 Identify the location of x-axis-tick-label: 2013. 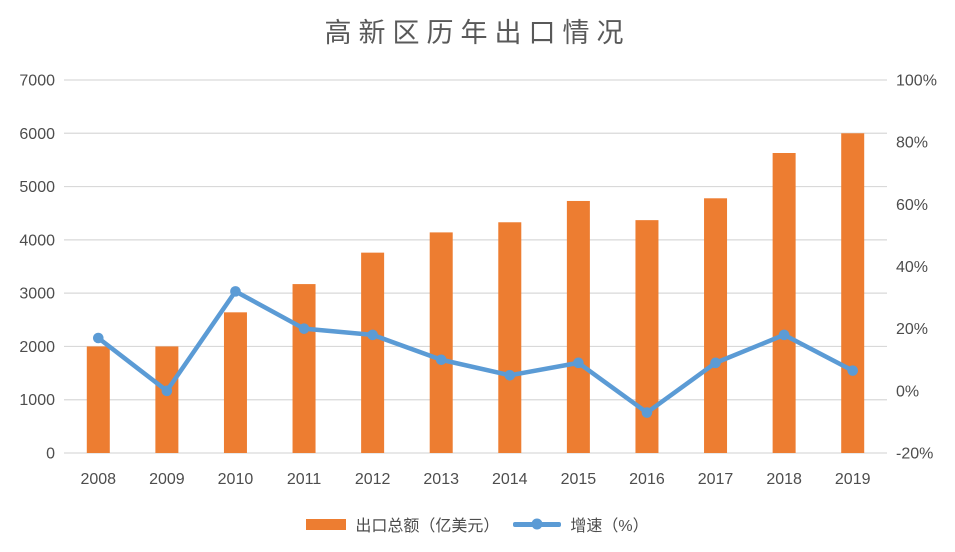
(441, 479).